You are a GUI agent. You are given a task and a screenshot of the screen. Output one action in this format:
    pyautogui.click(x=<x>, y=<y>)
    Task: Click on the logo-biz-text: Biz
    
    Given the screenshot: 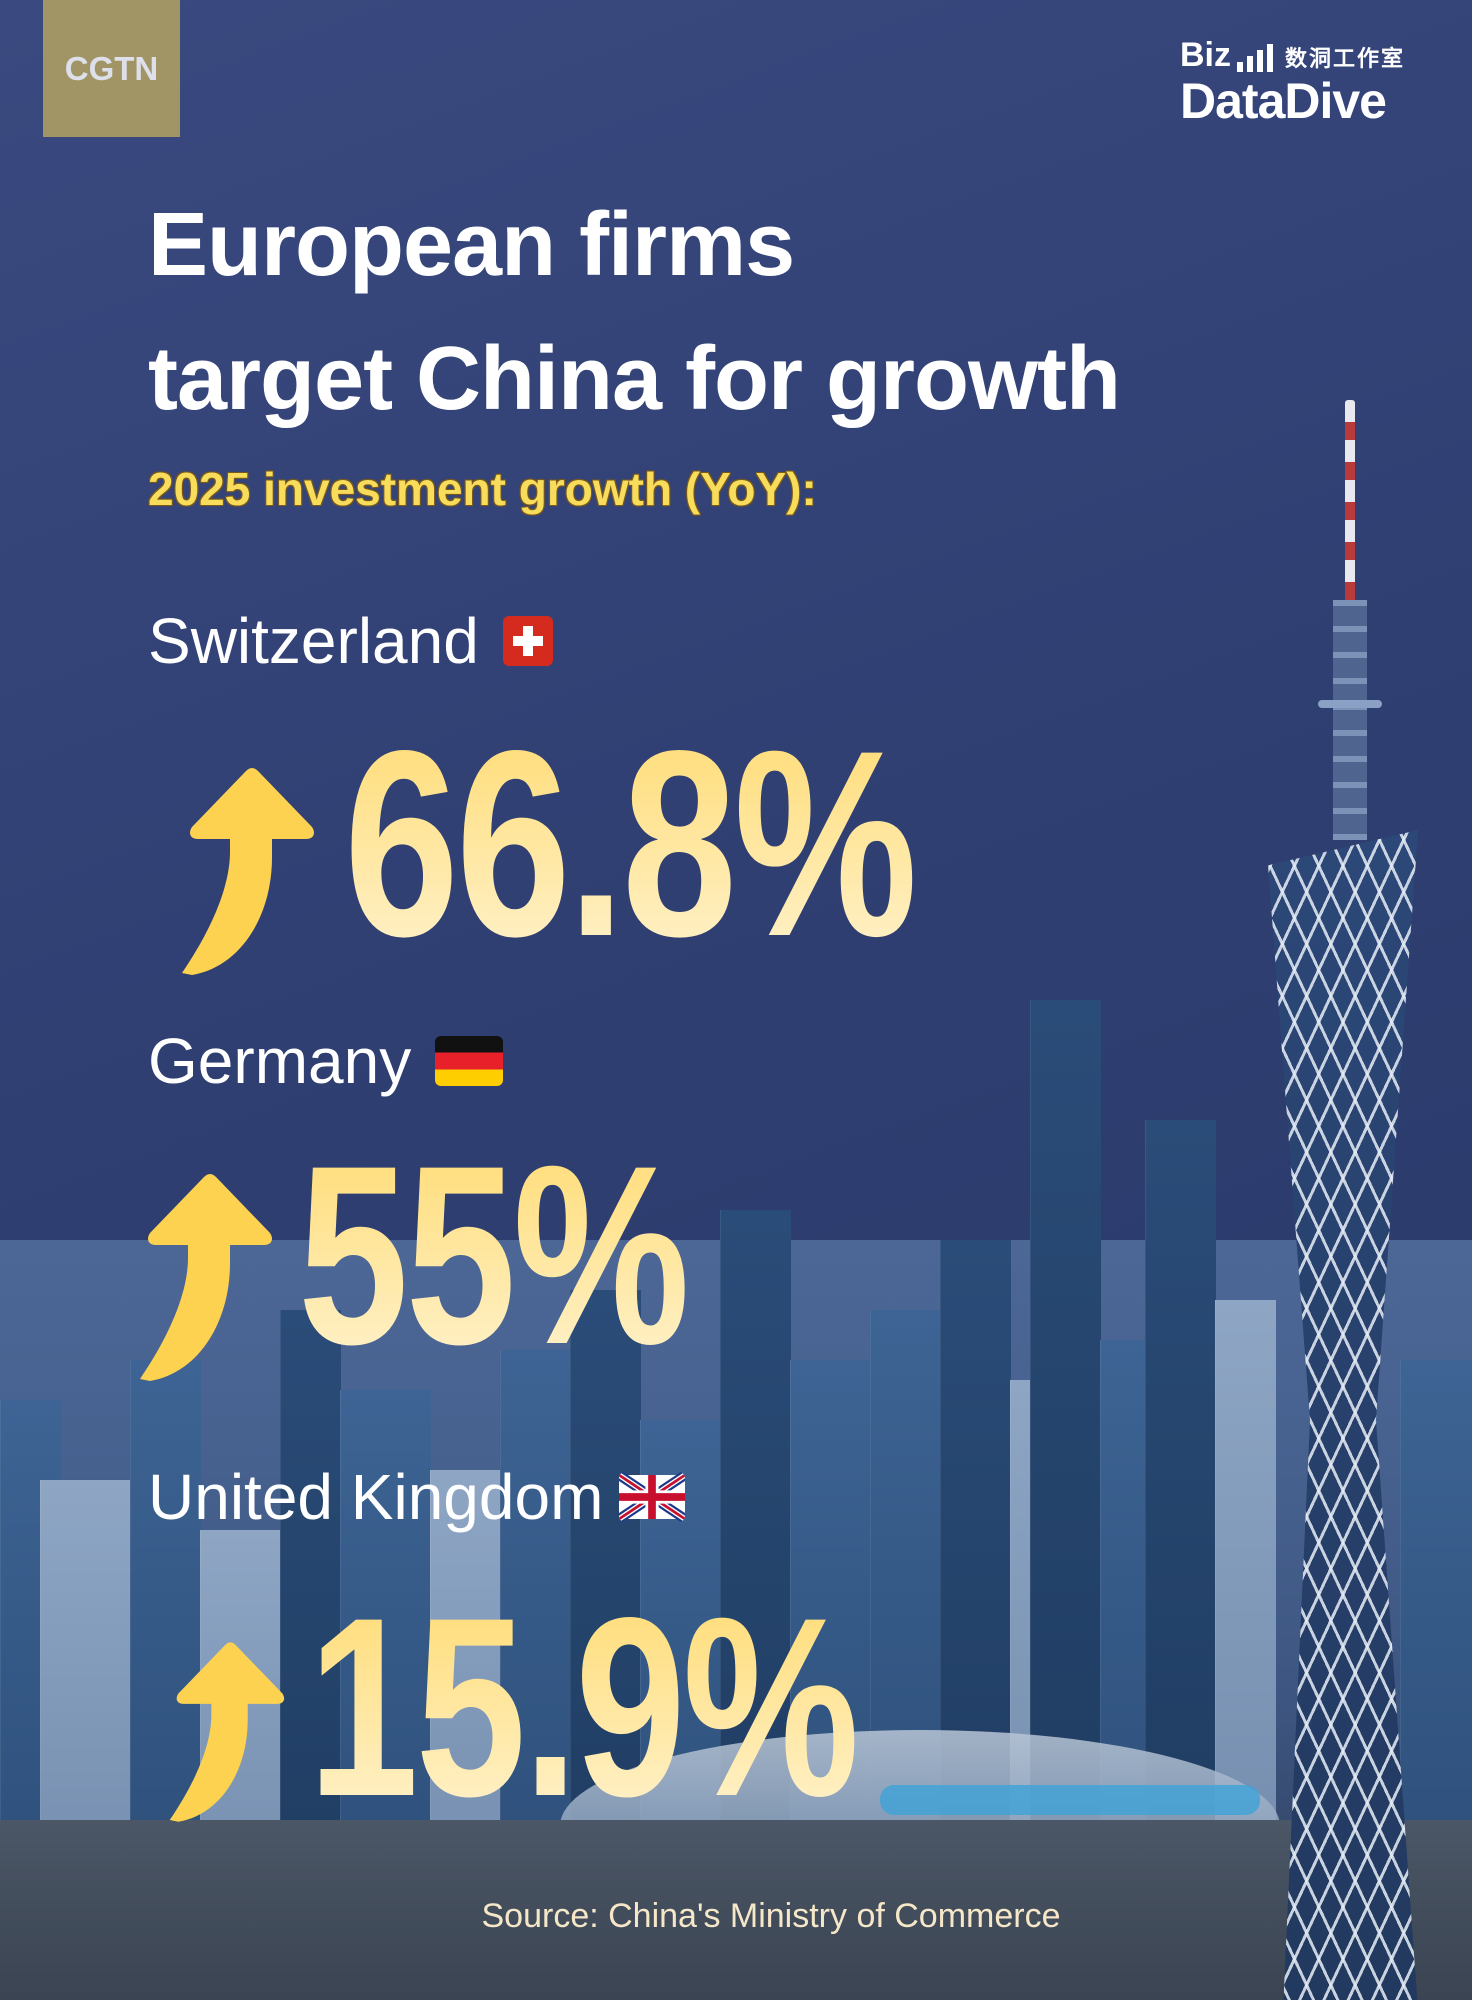 What is the action you would take?
    pyautogui.click(x=1205, y=55)
    